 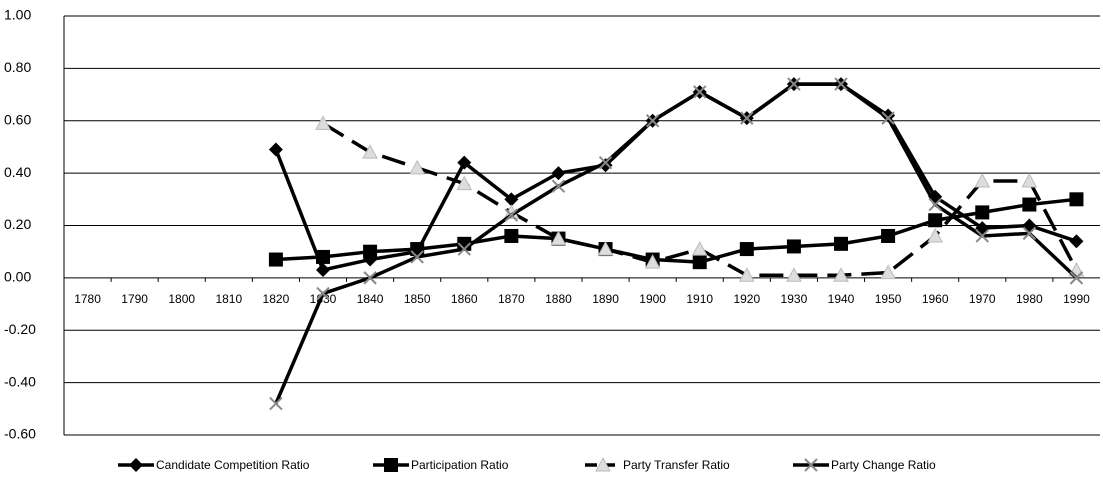 I want to click on series-line, so click(x=676, y=230).